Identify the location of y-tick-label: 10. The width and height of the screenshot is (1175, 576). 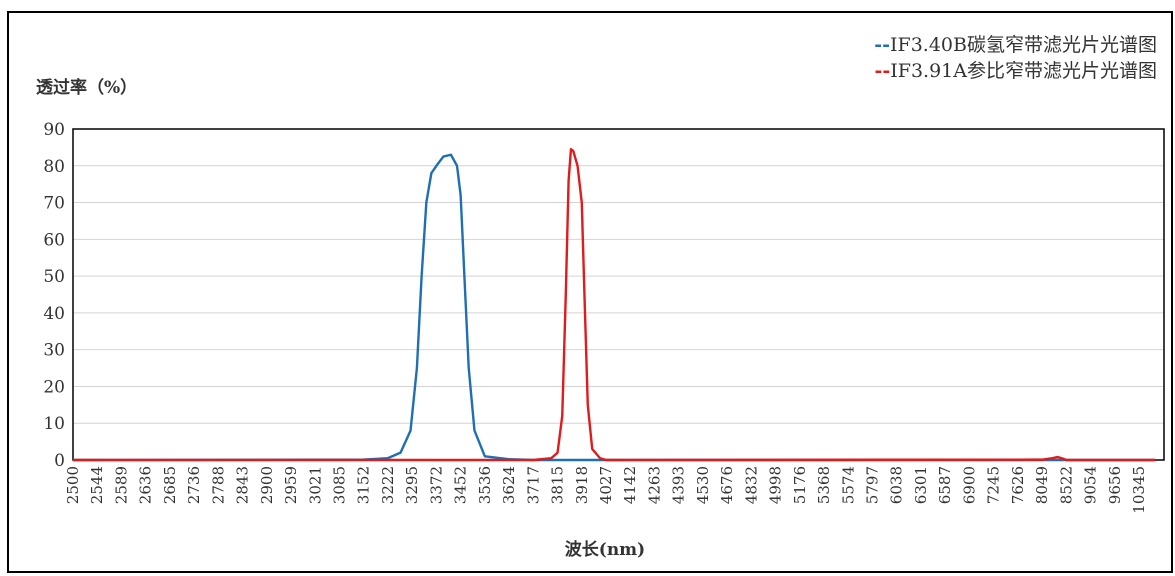
(54, 424).